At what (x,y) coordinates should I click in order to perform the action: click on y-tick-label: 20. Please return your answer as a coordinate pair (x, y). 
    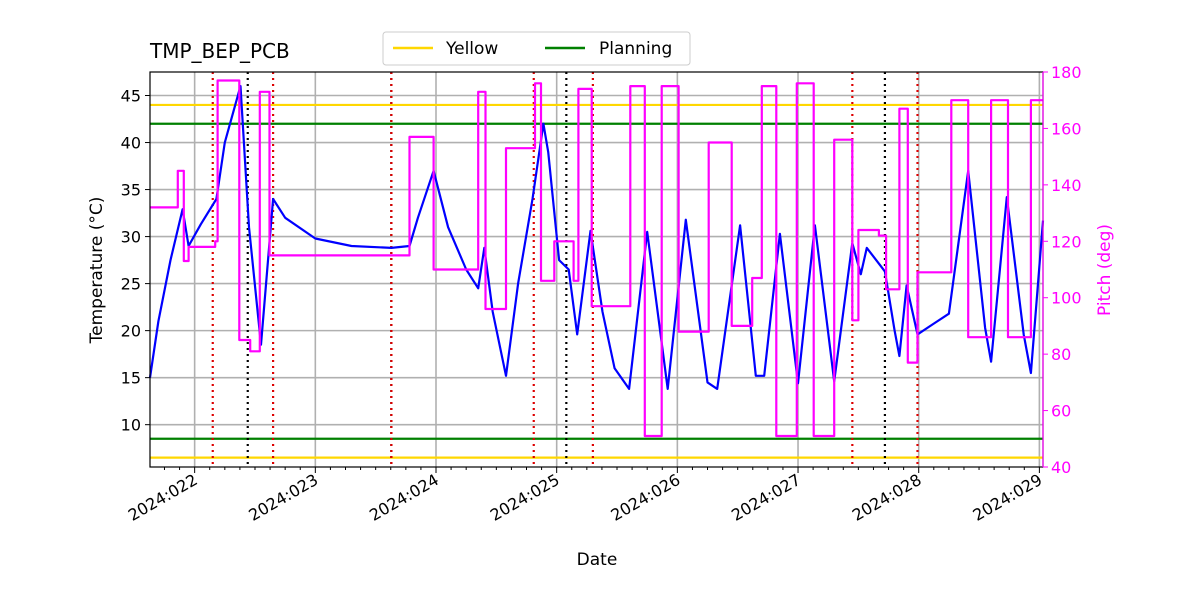
    Looking at the image, I should click on (131, 331).